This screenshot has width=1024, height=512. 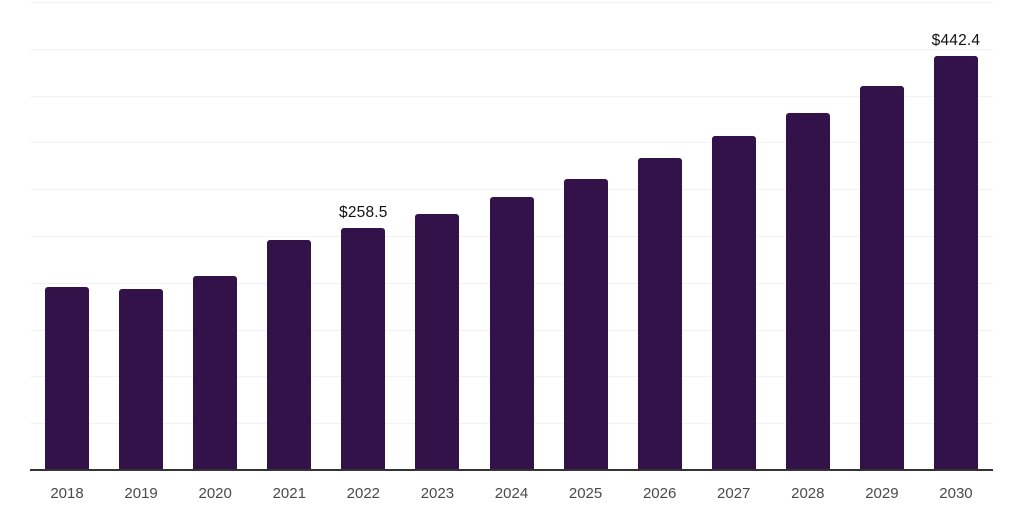 I want to click on bar-2029, so click(x=881, y=277).